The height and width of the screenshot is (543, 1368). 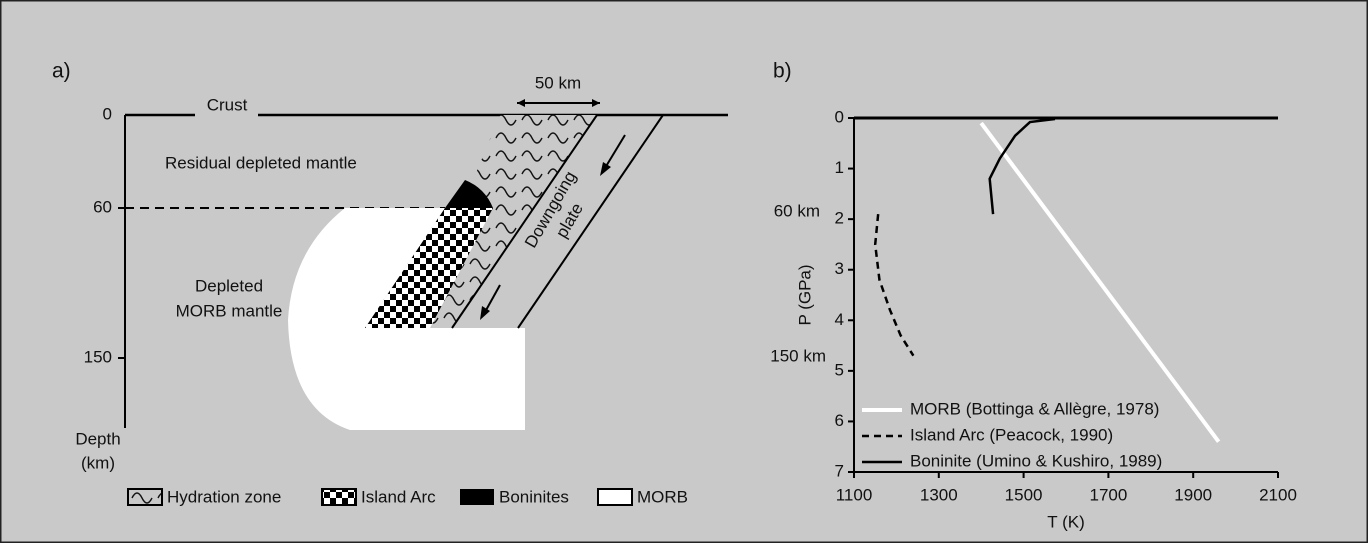 What do you see at coordinates (229, 310) in the screenshot?
I see `region-label: MORB mantle` at bounding box center [229, 310].